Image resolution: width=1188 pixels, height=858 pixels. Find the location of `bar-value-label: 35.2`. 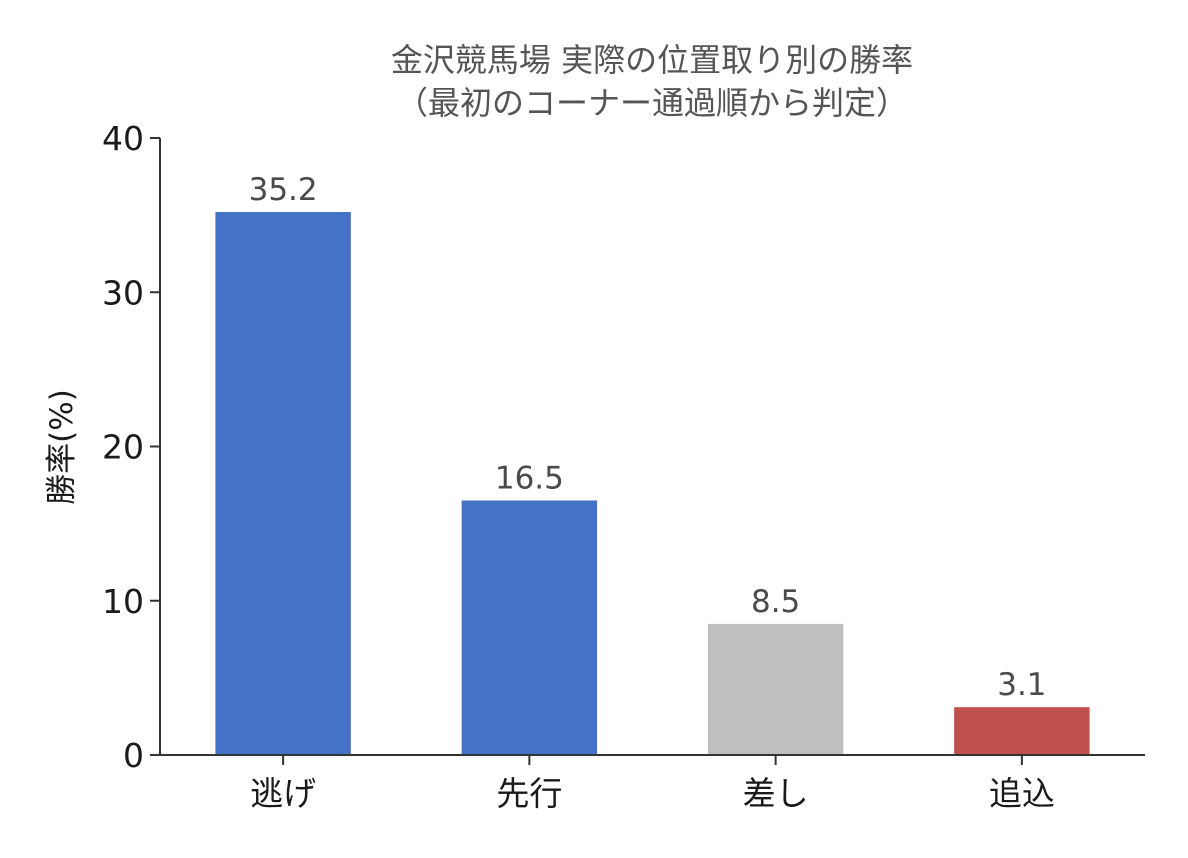

bar-value-label: 35.2 is located at coordinates (283, 190).